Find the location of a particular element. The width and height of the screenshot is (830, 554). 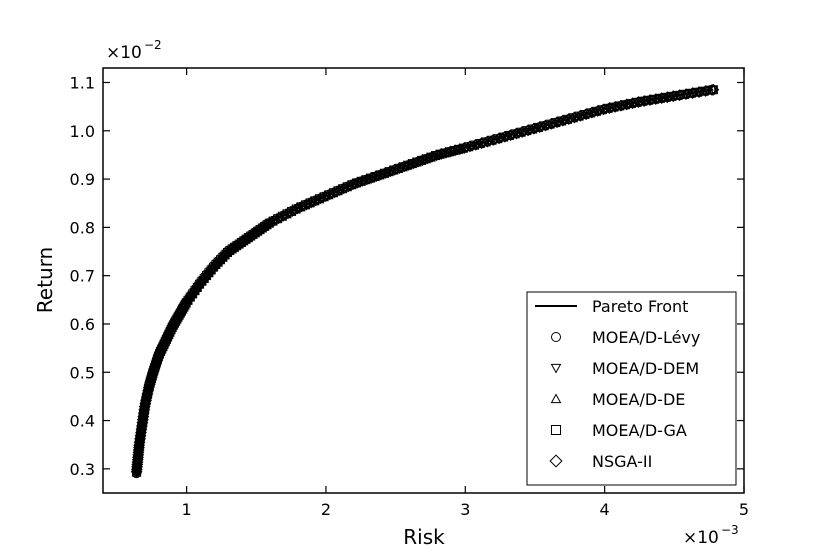

x-tick-label: 3 is located at coordinates (465, 509).